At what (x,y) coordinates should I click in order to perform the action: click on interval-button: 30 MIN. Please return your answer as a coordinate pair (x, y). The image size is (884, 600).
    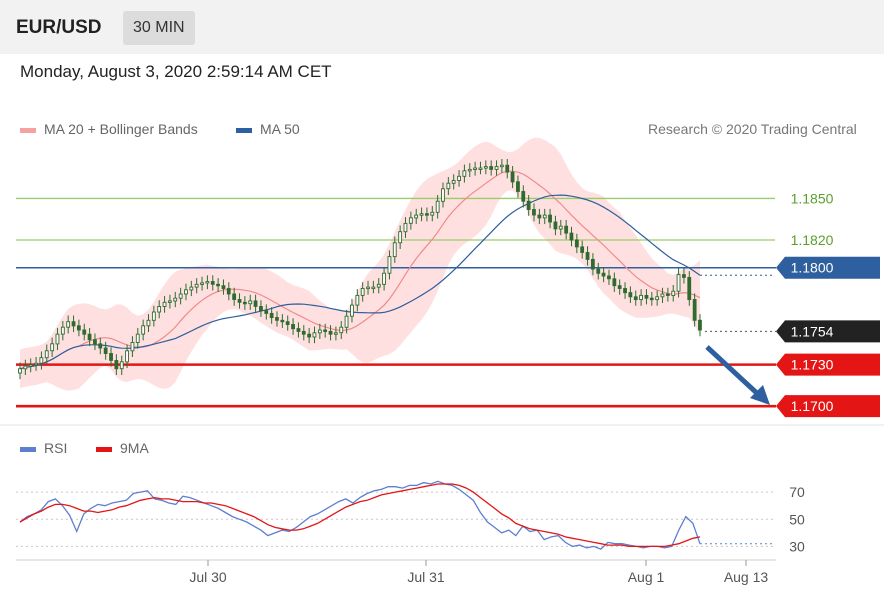
    Looking at the image, I should click on (159, 28).